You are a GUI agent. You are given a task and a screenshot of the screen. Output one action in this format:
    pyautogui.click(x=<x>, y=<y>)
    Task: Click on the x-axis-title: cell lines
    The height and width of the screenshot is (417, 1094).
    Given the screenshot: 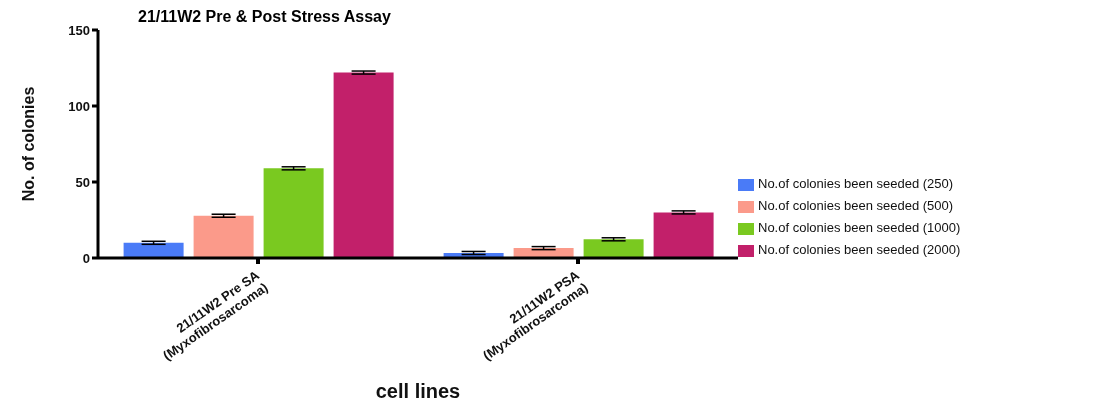 What is the action you would take?
    pyautogui.click(x=418, y=391)
    